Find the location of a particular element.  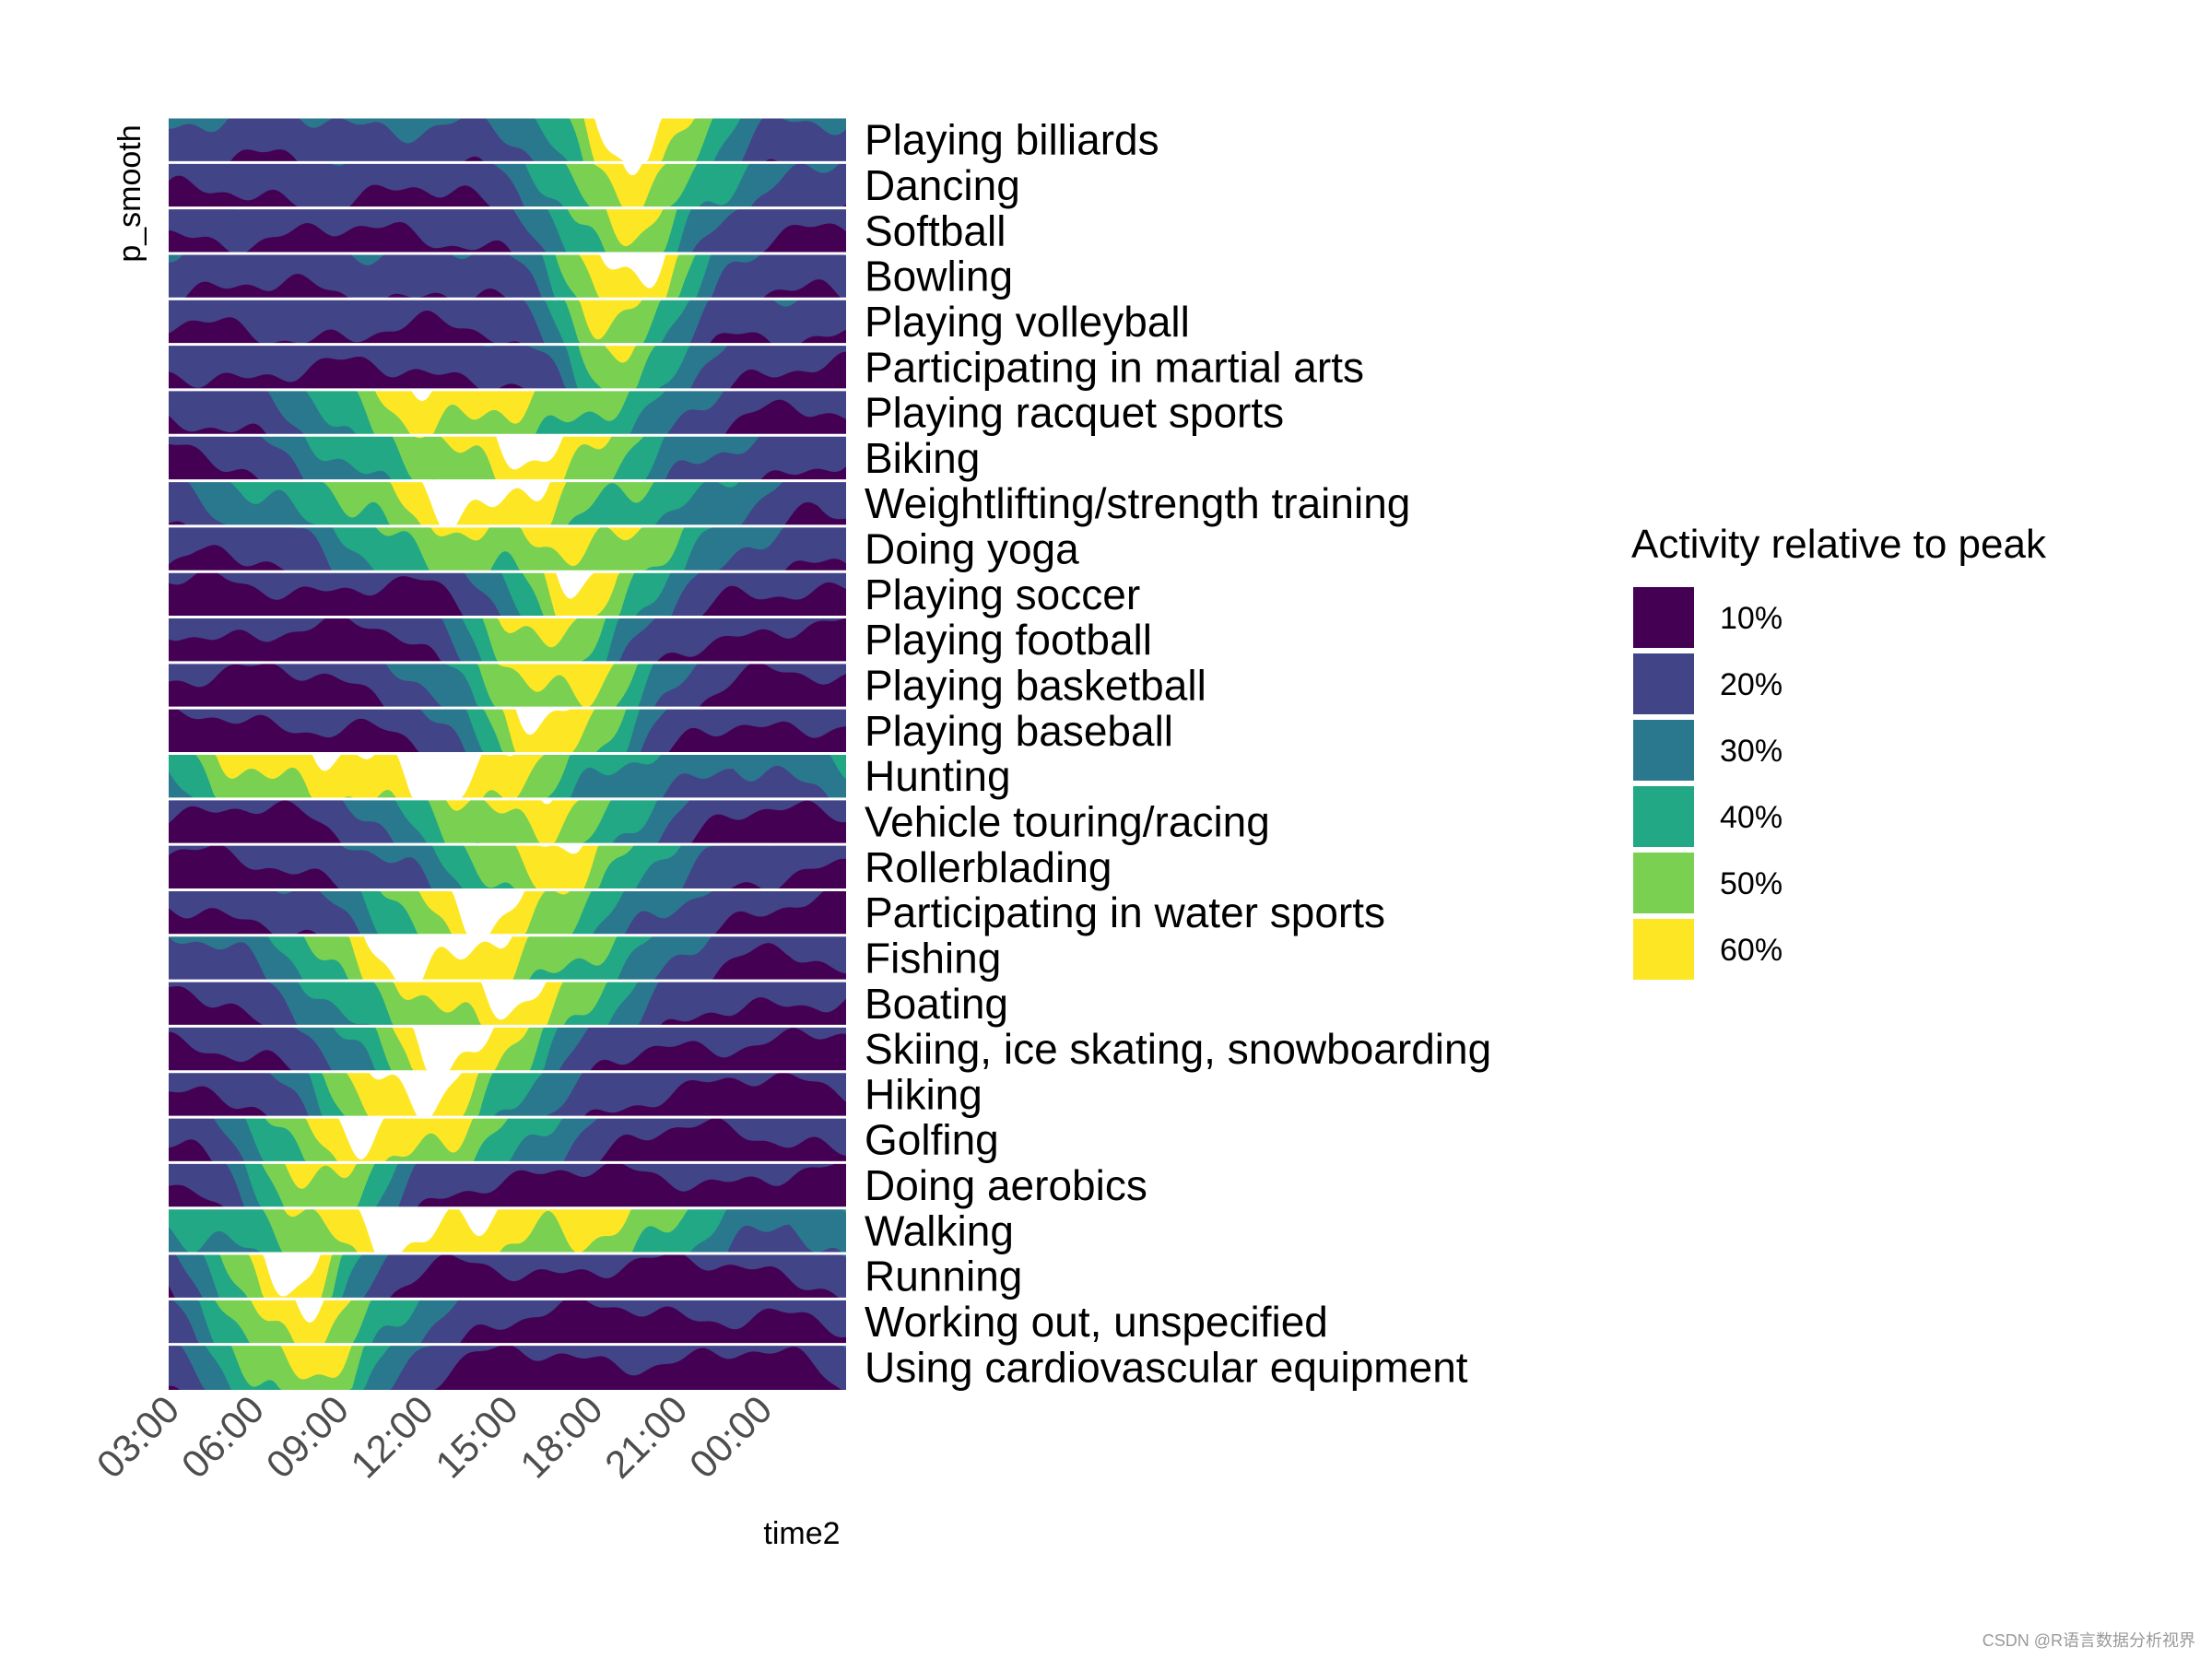

activity-label: Participating in water sports is located at coordinates (1125, 912).